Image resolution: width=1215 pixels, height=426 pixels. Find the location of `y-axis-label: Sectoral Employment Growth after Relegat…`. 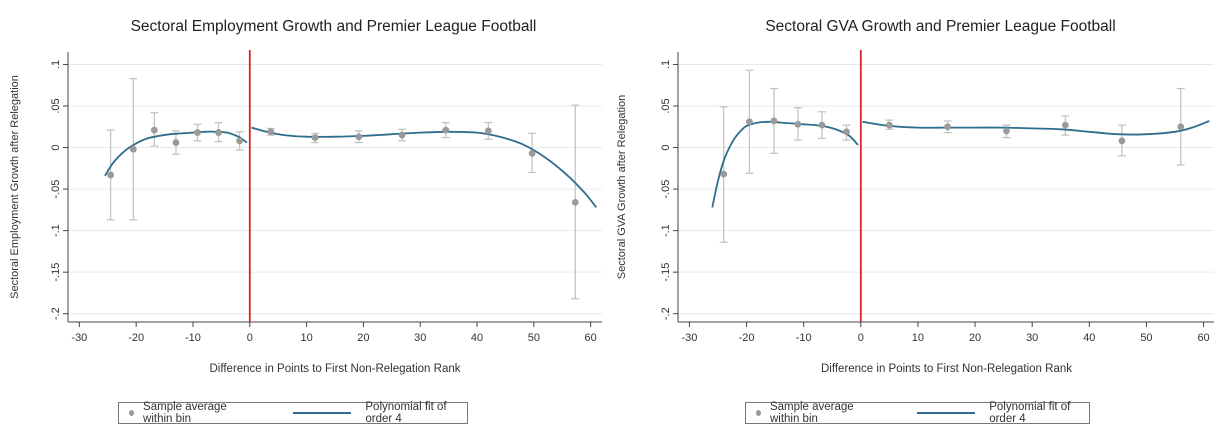

y-axis-label: Sectoral Employment Growth after Relegat… is located at coordinates (15, 187).